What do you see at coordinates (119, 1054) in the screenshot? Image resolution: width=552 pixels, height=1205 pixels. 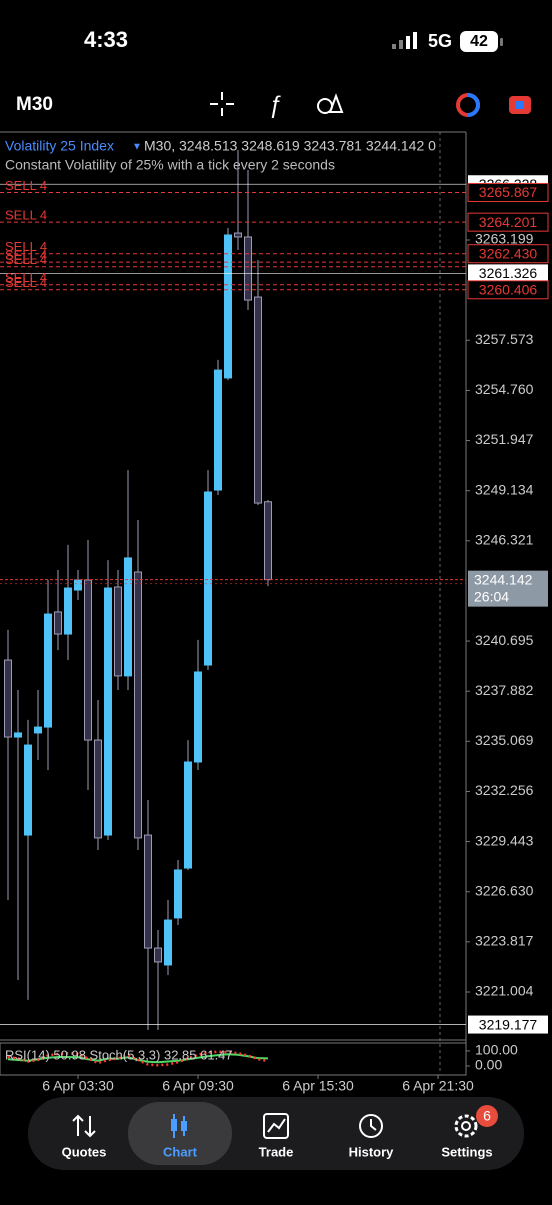 I see `indicator-title: RSI(14) 50.98 Stoch(5,3,3) 32.85 61.47` at bounding box center [119, 1054].